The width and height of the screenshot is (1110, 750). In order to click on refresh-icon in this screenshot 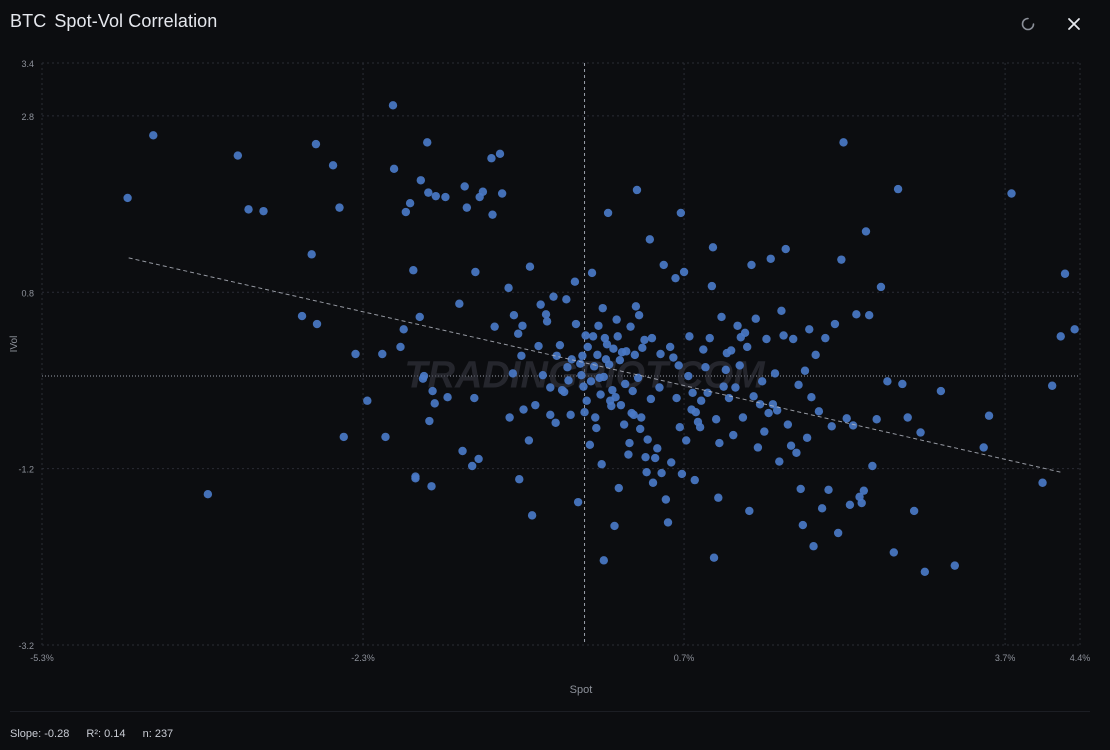, I will do `click(1028, 24)`.